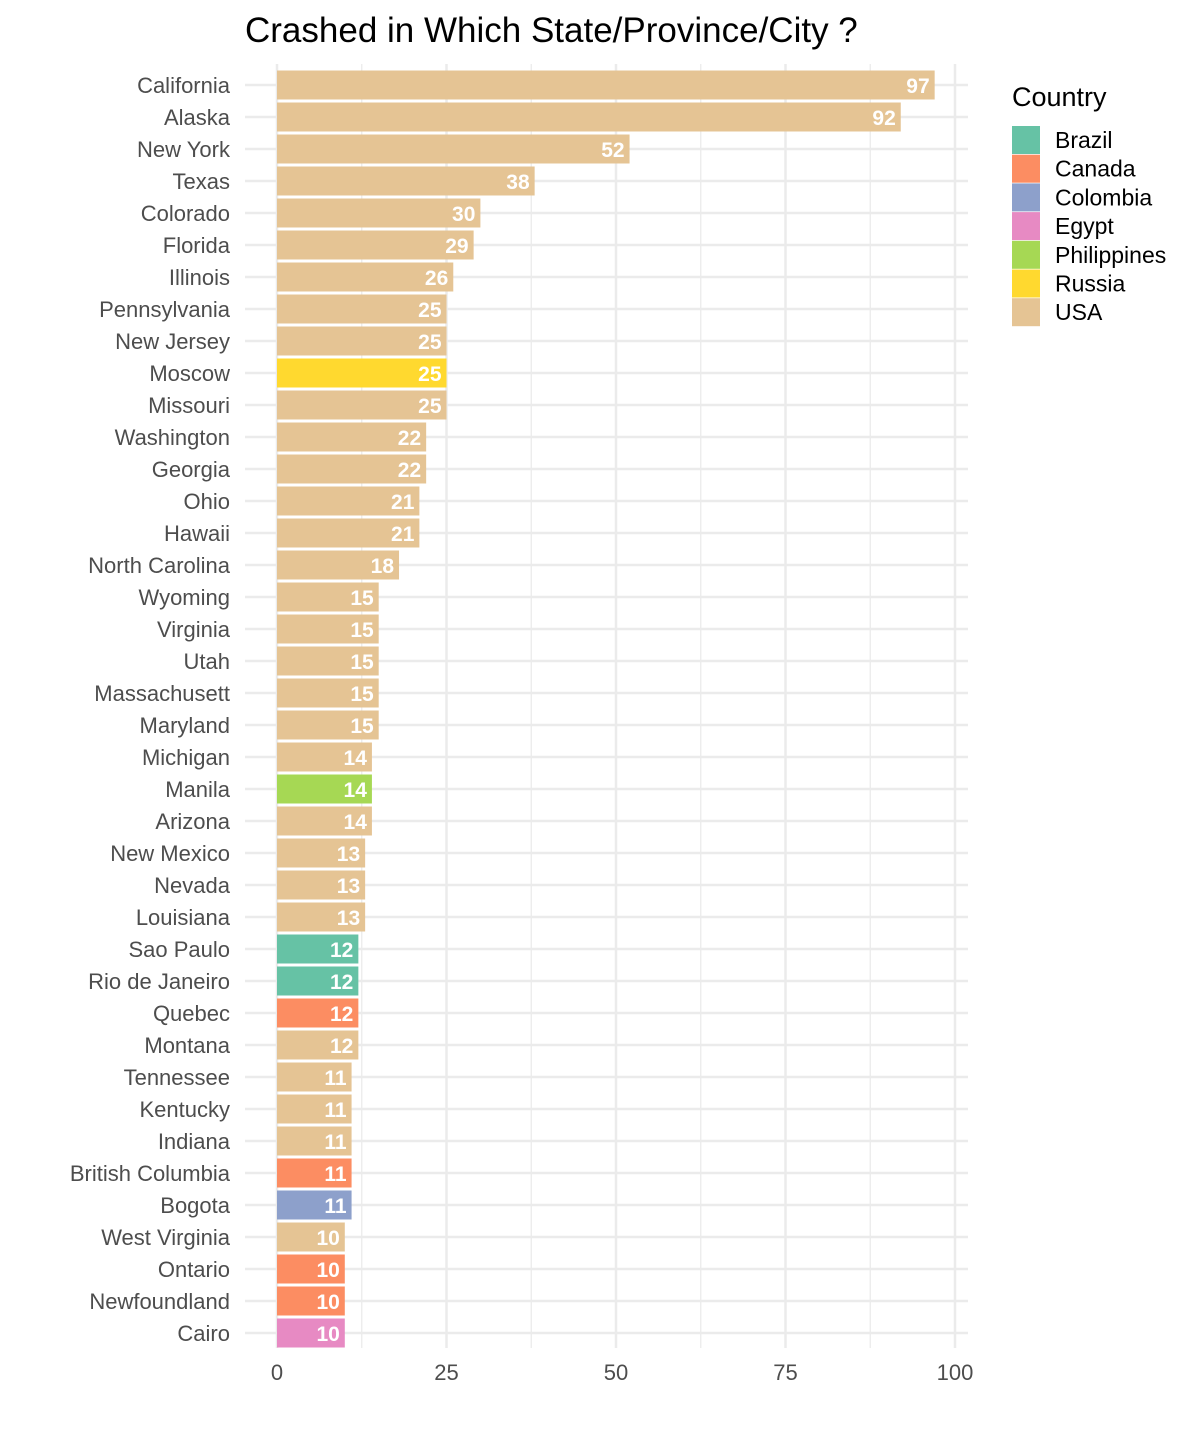  I want to click on legend-label: Colombia, so click(1103, 197).